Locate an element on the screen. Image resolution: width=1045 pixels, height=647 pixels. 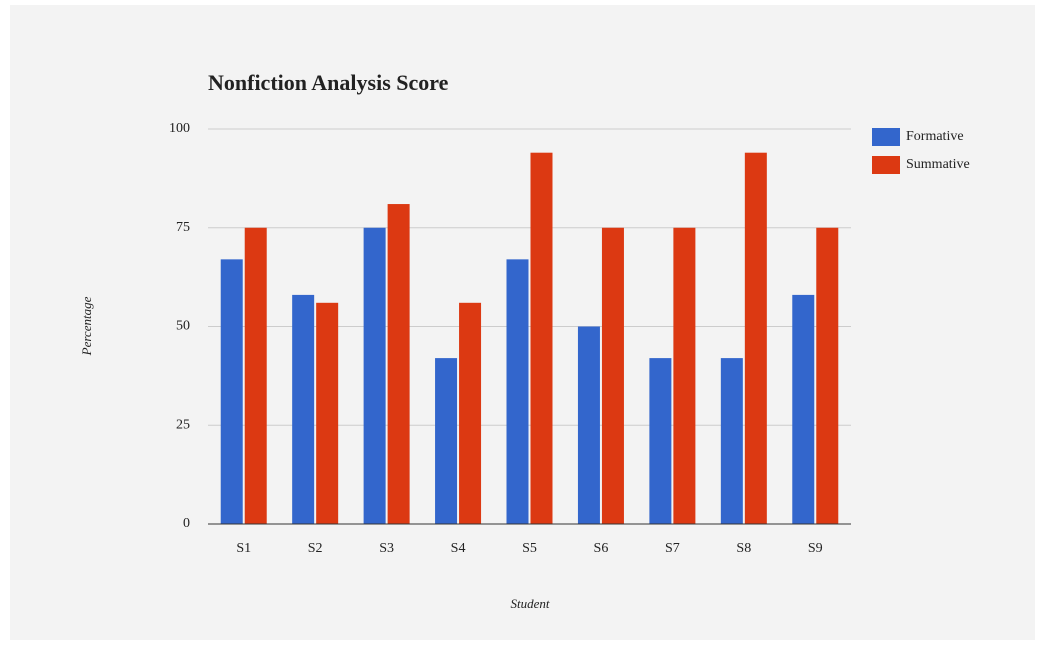
x-tick-label: S8 is located at coordinates (743, 548).